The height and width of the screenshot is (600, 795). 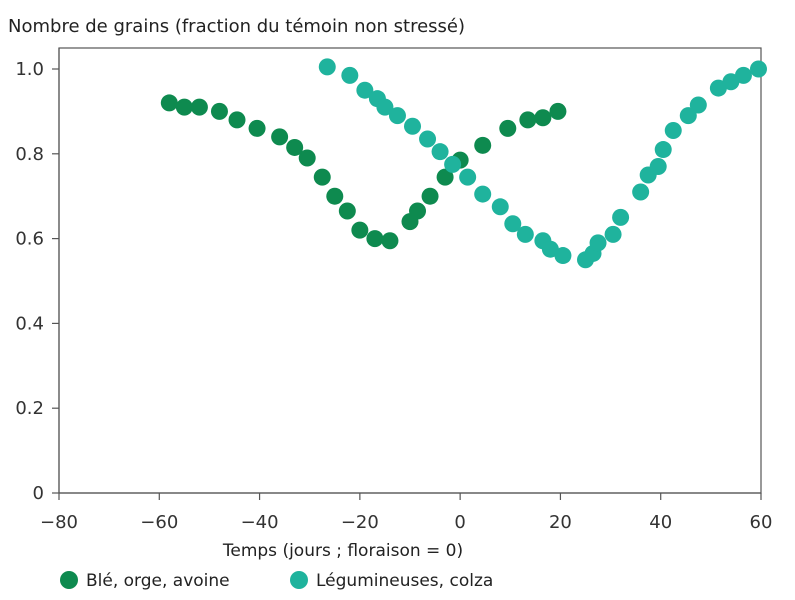 I want to click on legend-label: Légumineuses, colza, so click(x=404, y=581).